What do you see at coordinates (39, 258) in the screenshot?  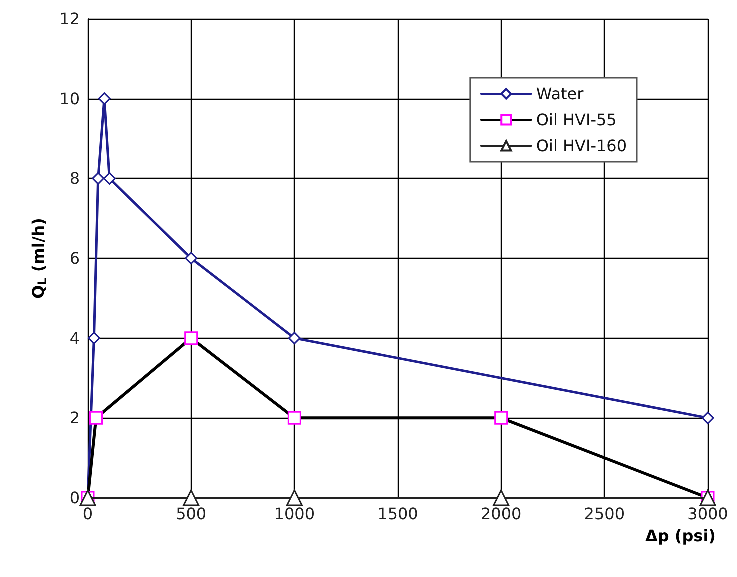 I see `y-axis-title: QL (ml/h)` at bounding box center [39, 258].